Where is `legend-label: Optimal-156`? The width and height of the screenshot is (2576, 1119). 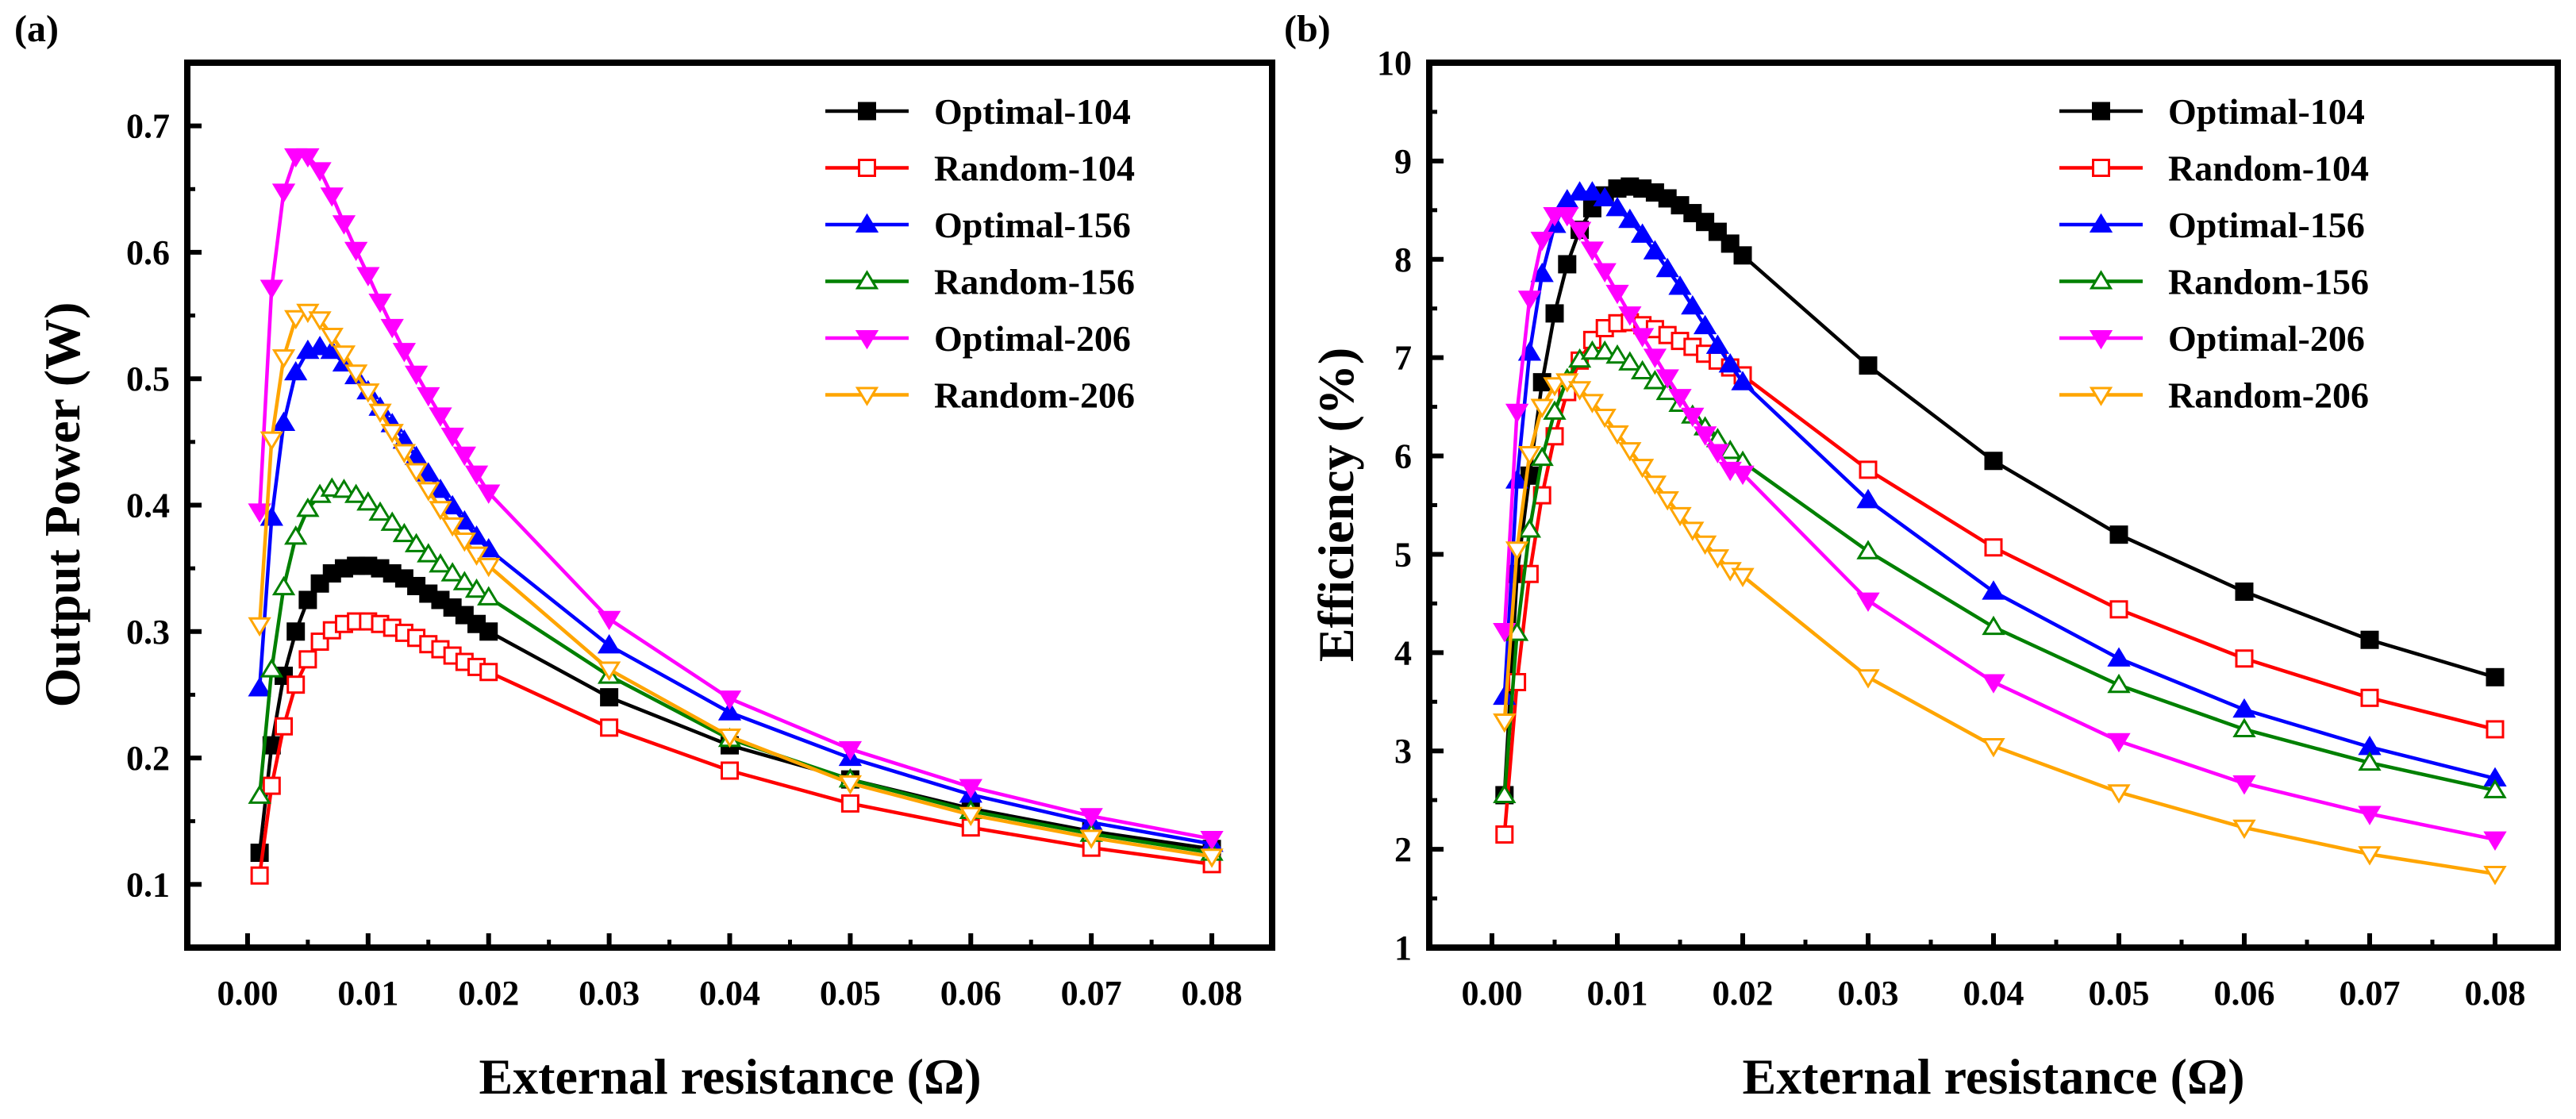 legend-label: Optimal-156 is located at coordinates (2266, 225).